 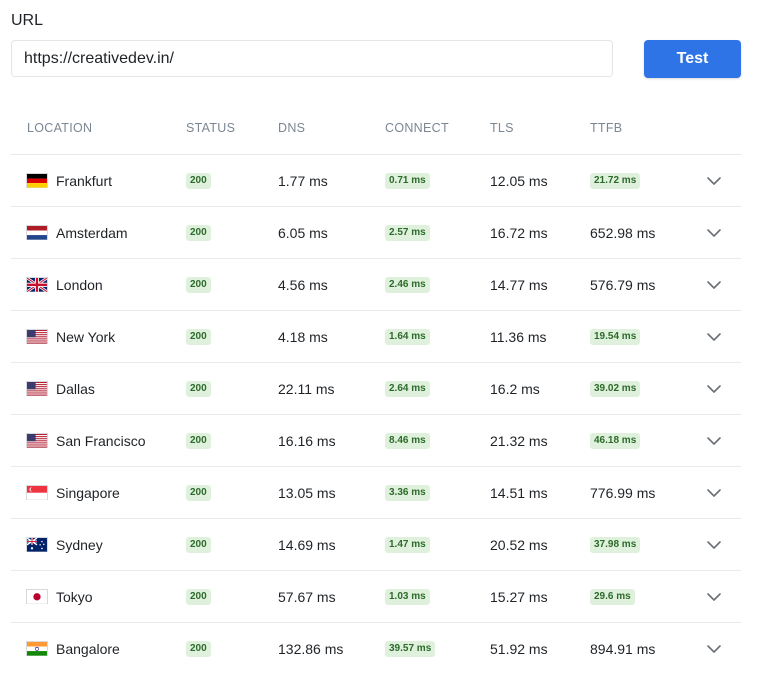 What do you see at coordinates (615, 336) in the screenshot?
I see `ttfb-value: 19.54 ms` at bounding box center [615, 336].